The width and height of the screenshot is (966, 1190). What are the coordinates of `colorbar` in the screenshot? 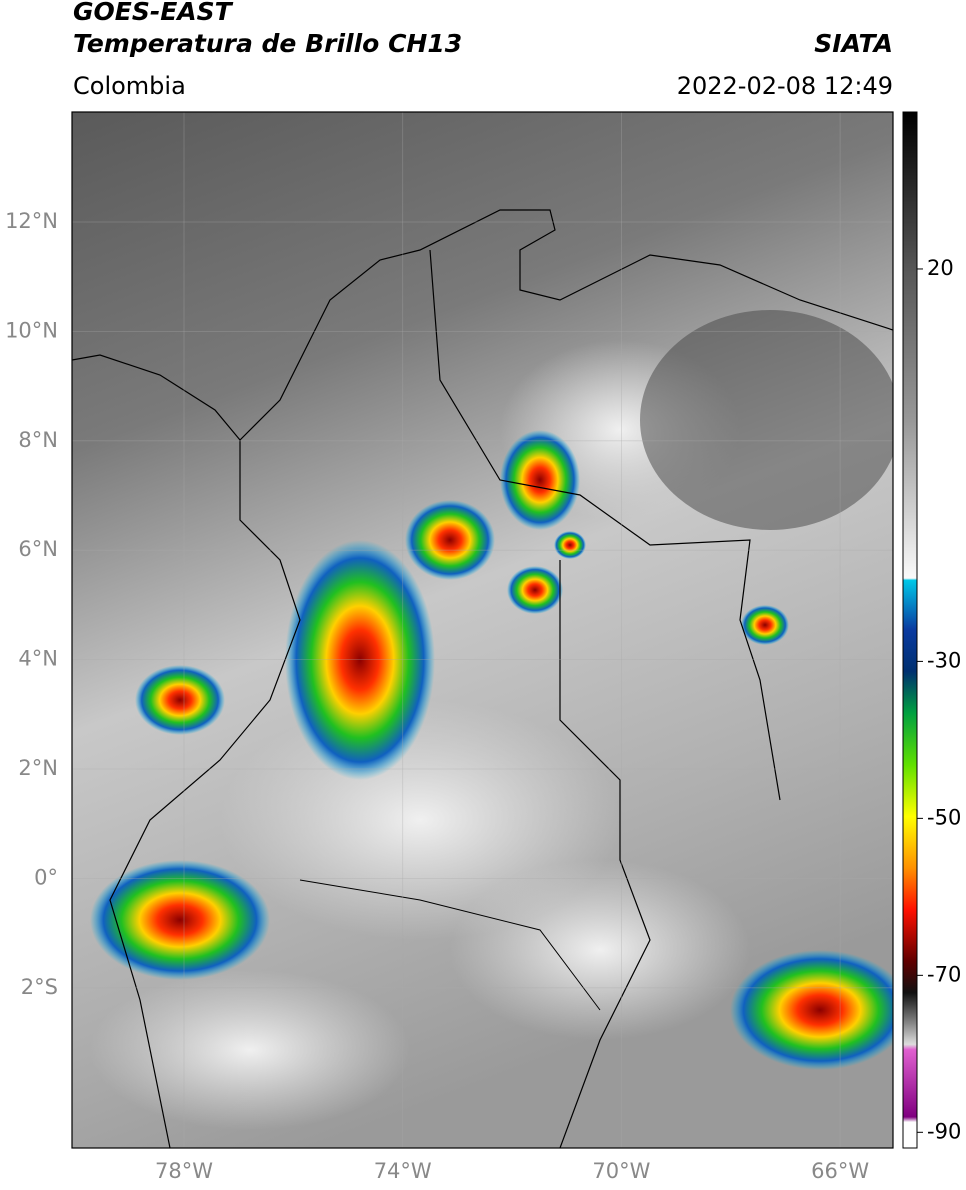 It's located at (910, 630).